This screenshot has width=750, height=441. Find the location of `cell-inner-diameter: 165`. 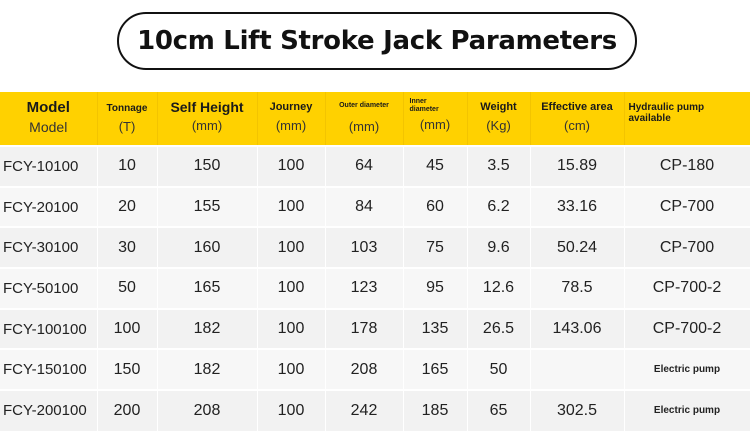

cell-inner-diameter: 165 is located at coordinates (435, 369).